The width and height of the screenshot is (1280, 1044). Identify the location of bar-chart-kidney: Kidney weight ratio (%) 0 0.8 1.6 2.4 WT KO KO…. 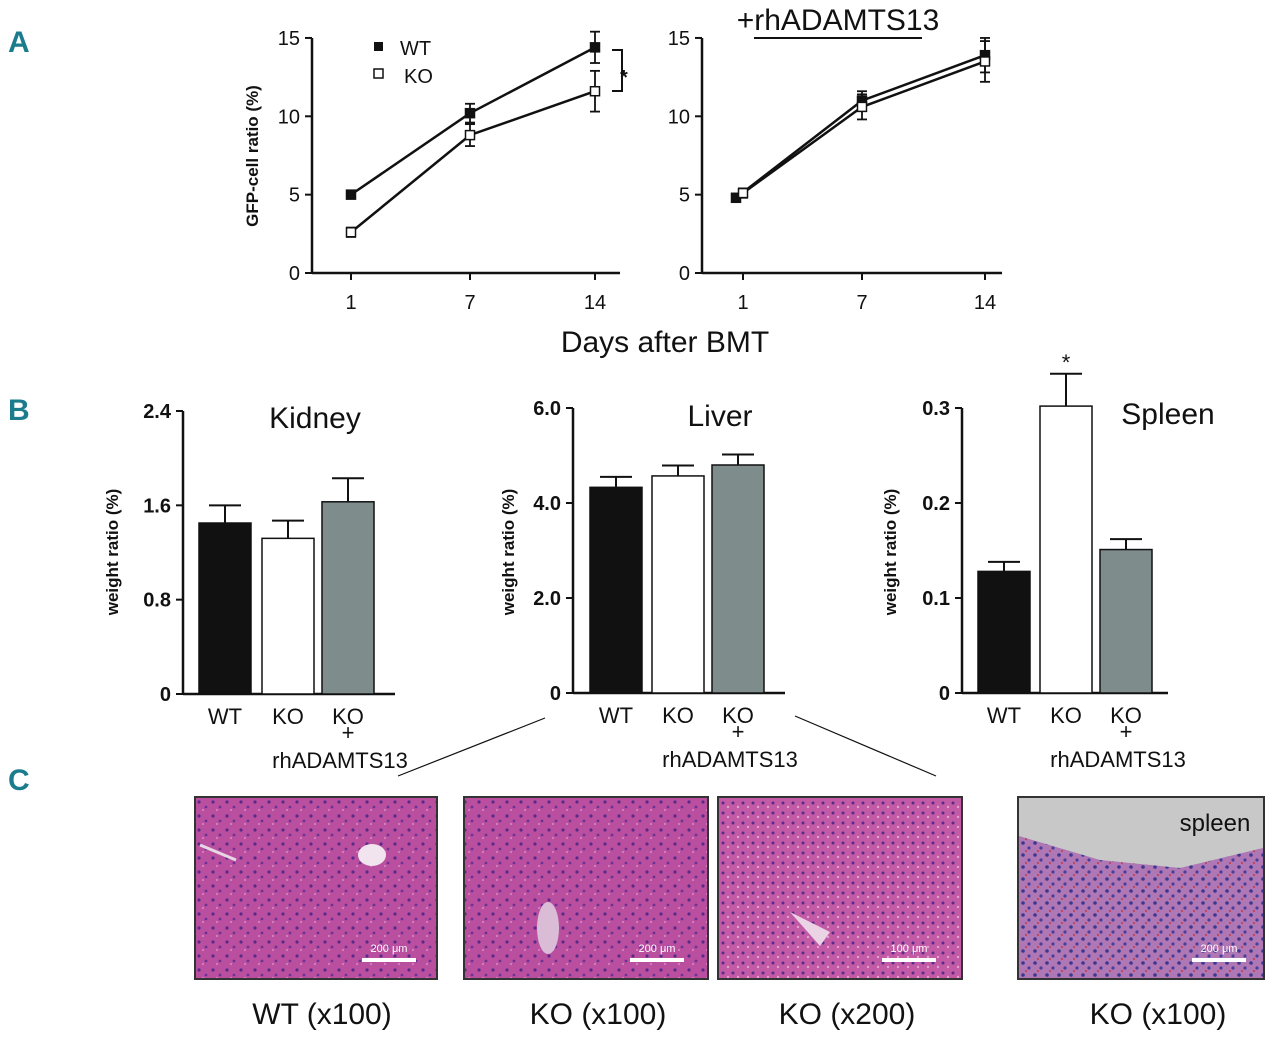
(255, 587).